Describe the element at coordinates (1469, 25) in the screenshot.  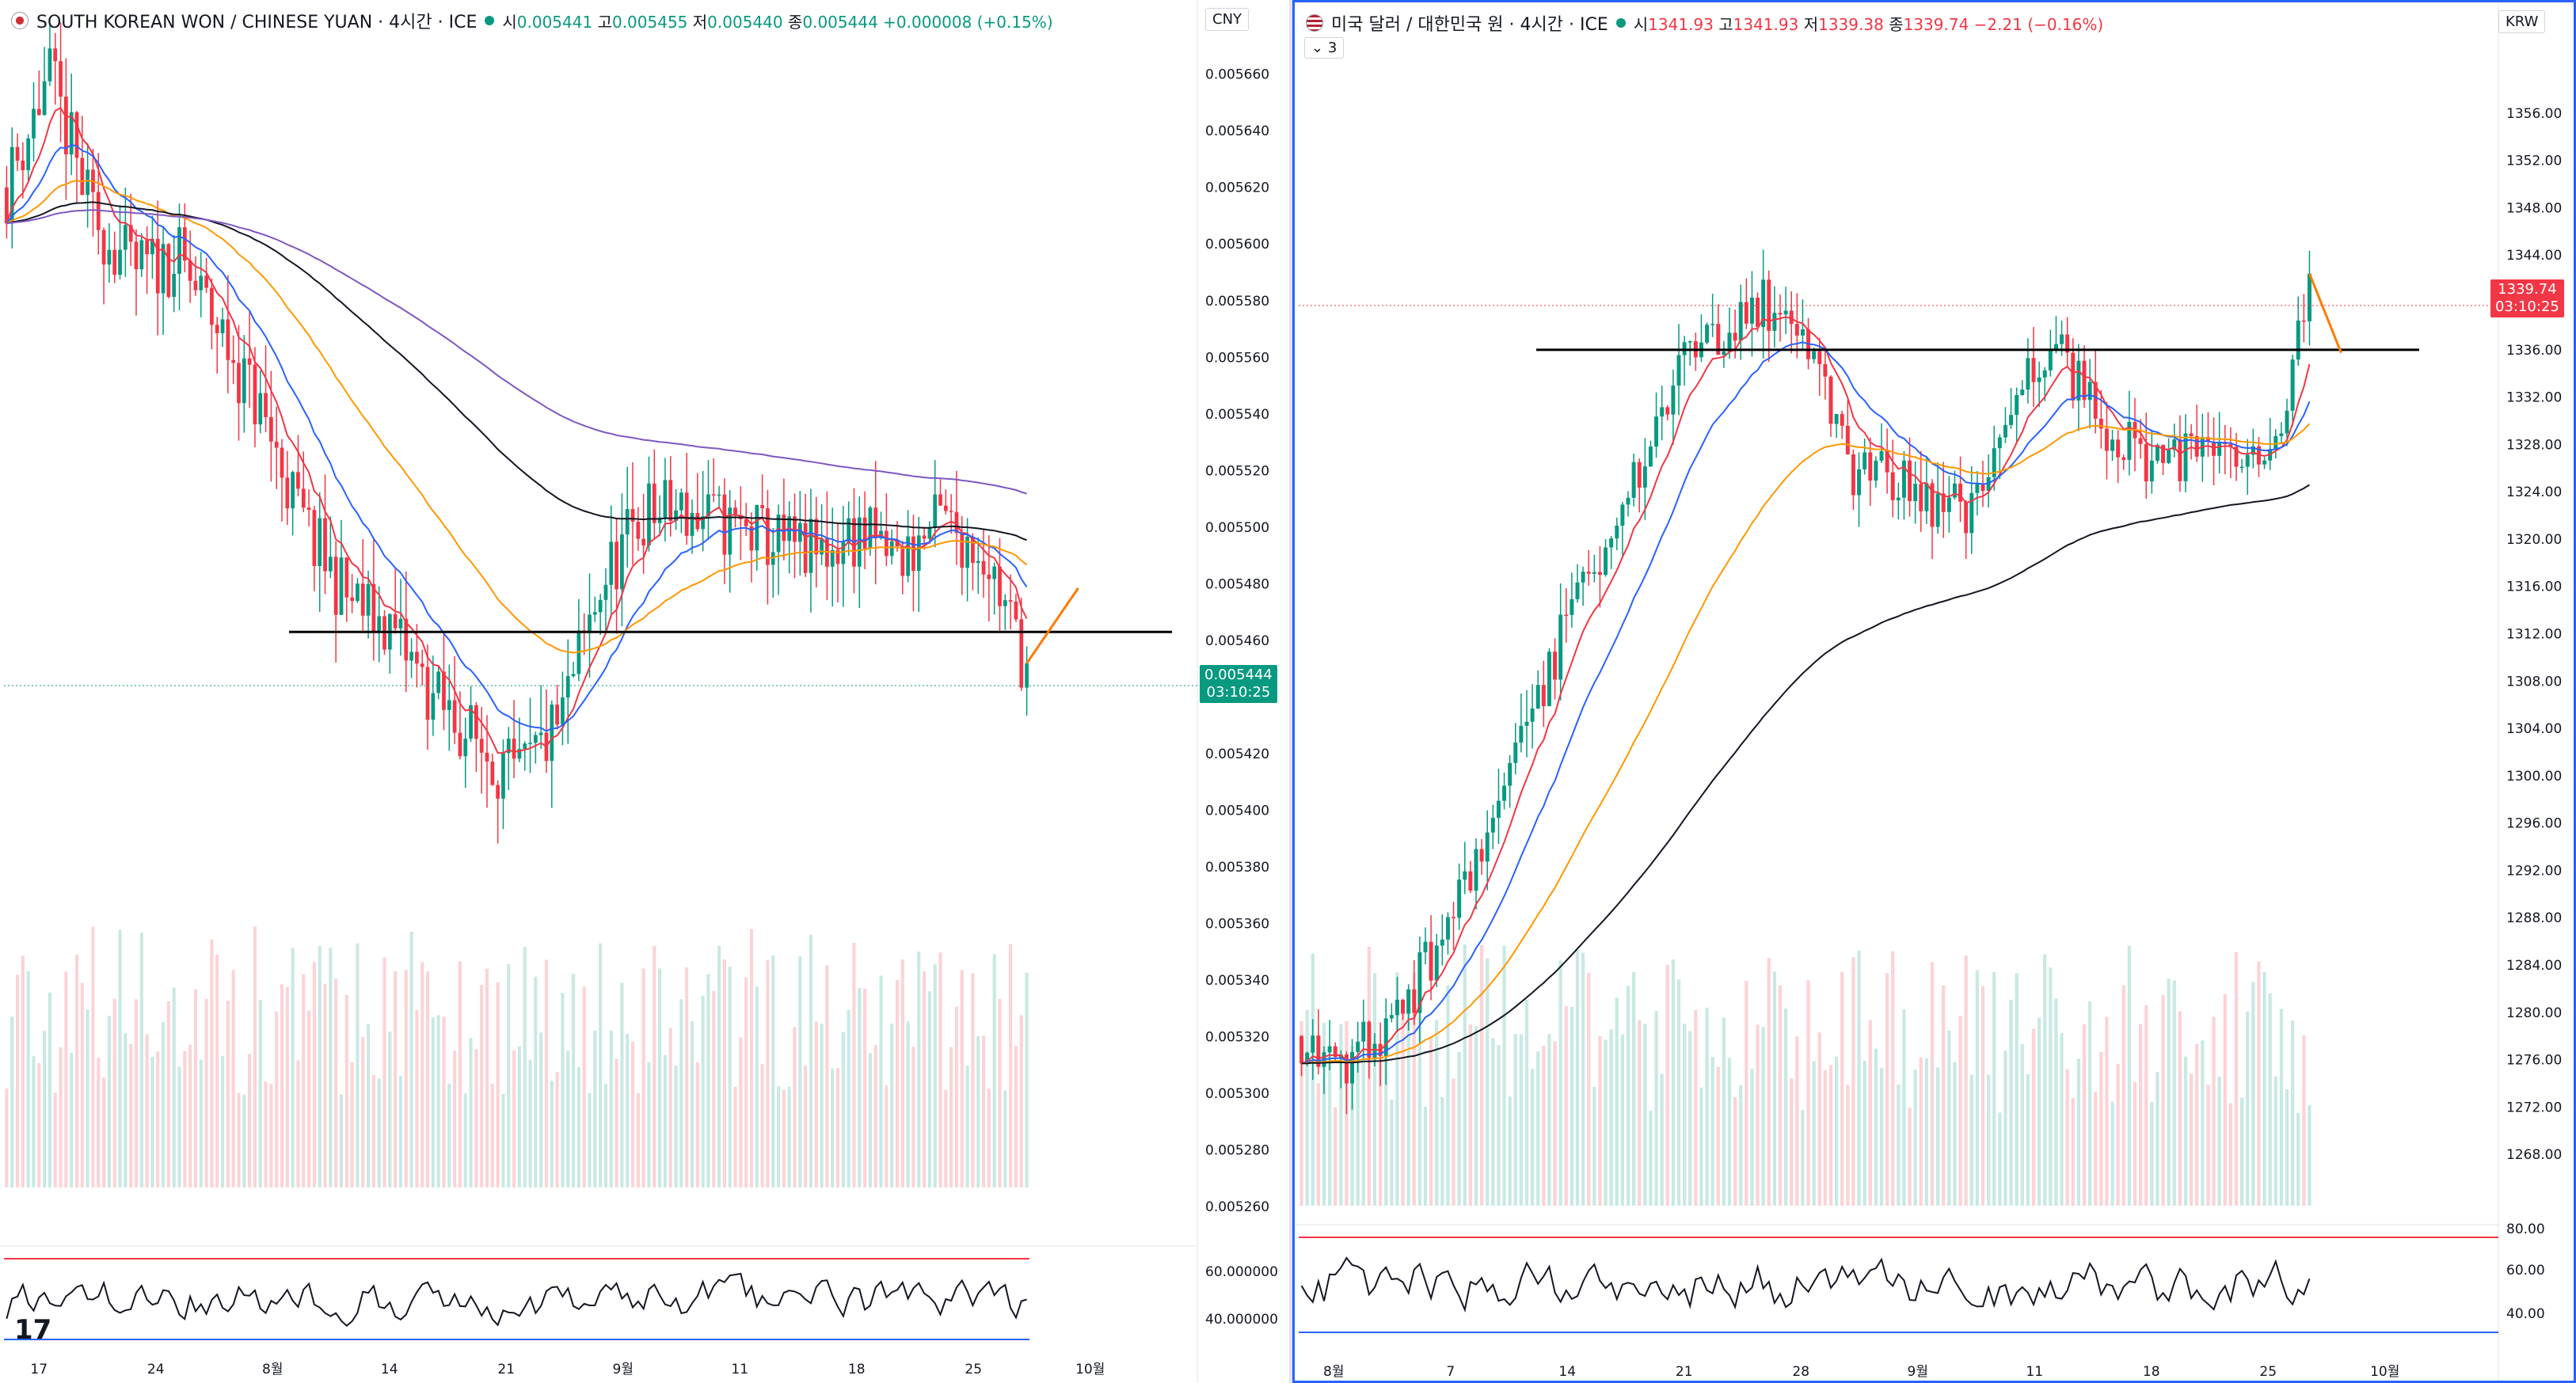
I see `right-symbol-title: 미국 달러 / 대한민국 원 · 4시간 · ICE` at that location.